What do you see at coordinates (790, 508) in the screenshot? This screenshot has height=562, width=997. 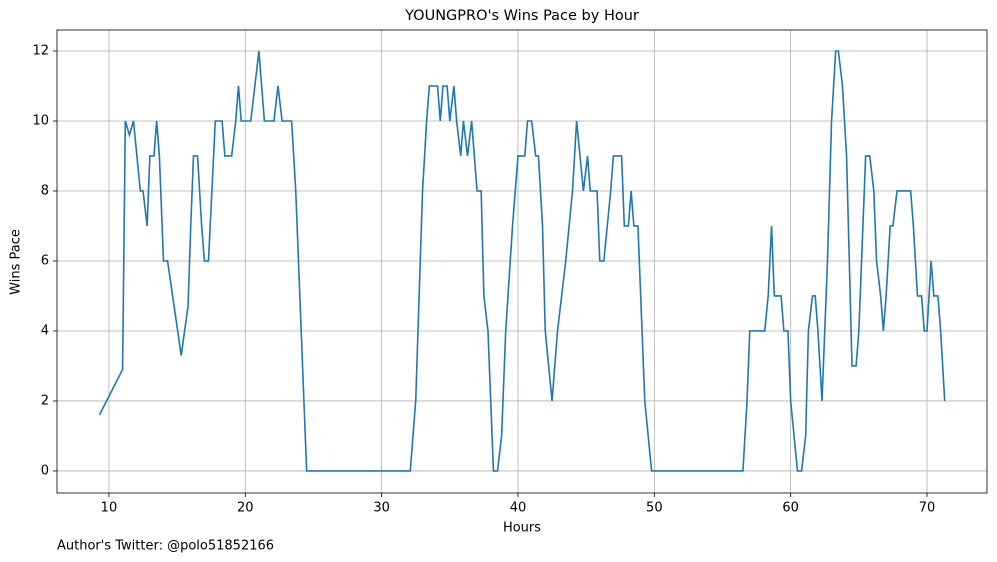 I see `x-tick-label: 60` at bounding box center [790, 508].